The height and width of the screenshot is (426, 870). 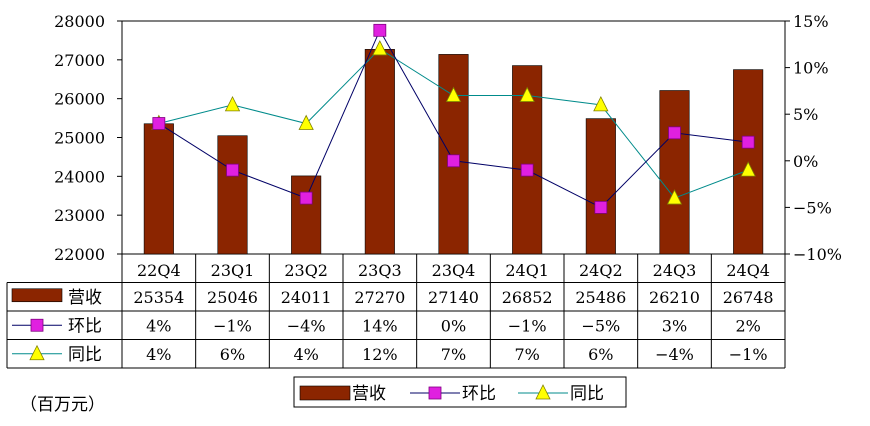 What do you see at coordinates (380, 354) in the screenshot?
I see `yoy-table-value: 12%` at bounding box center [380, 354].